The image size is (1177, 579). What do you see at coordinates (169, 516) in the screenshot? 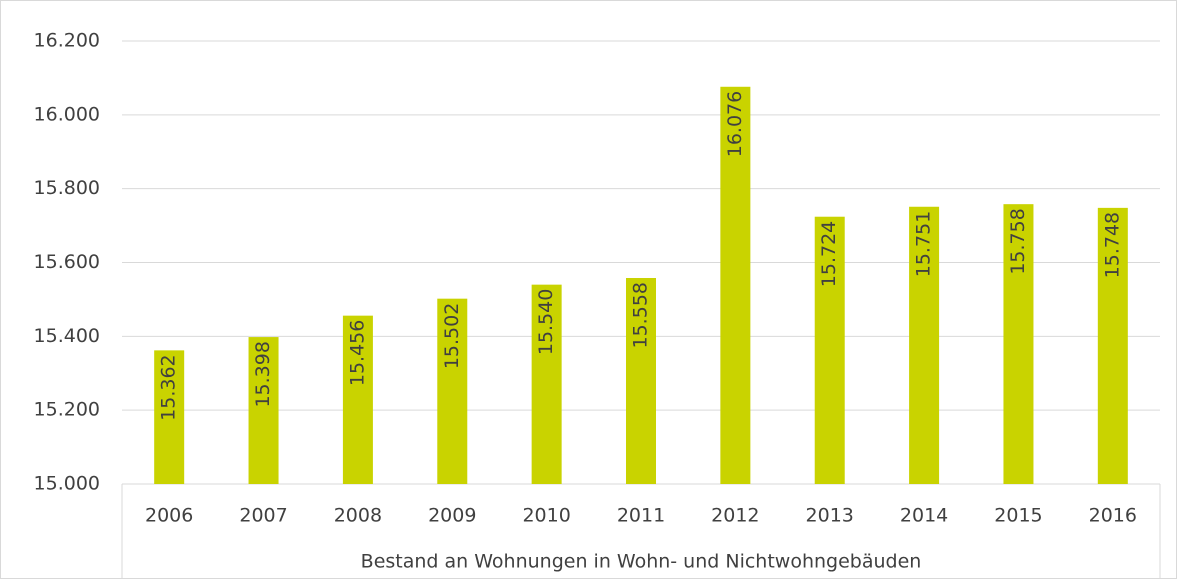
I see `x-tick-label: 2006` at bounding box center [169, 516].